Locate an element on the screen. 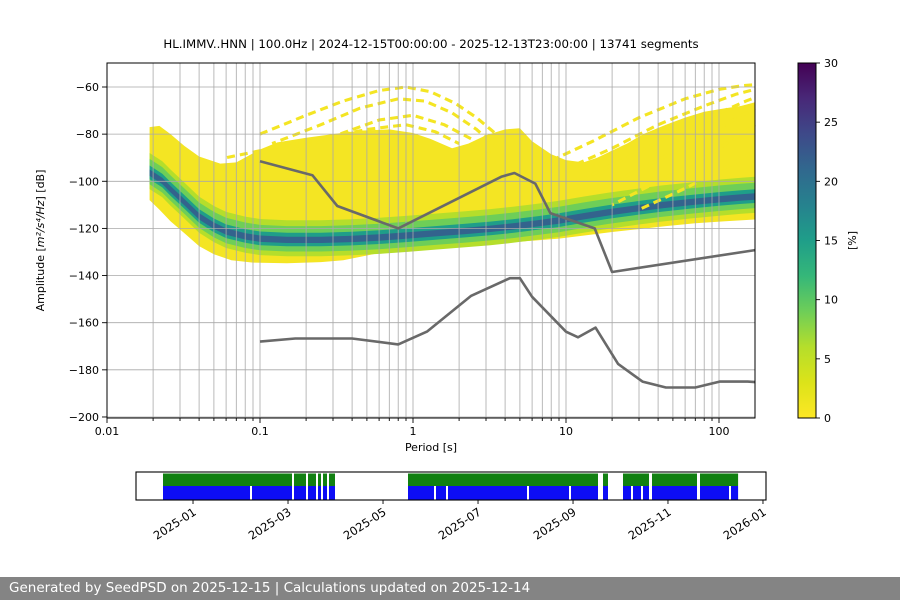 The height and width of the screenshot is (600, 900). availability-row-data-coverage is located at coordinates (451, 479).